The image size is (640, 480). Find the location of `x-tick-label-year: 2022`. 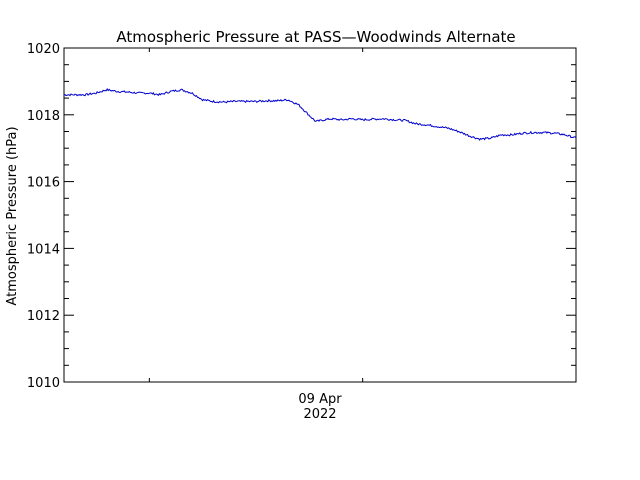

x-tick-label-year: 2022 is located at coordinates (319, 414).